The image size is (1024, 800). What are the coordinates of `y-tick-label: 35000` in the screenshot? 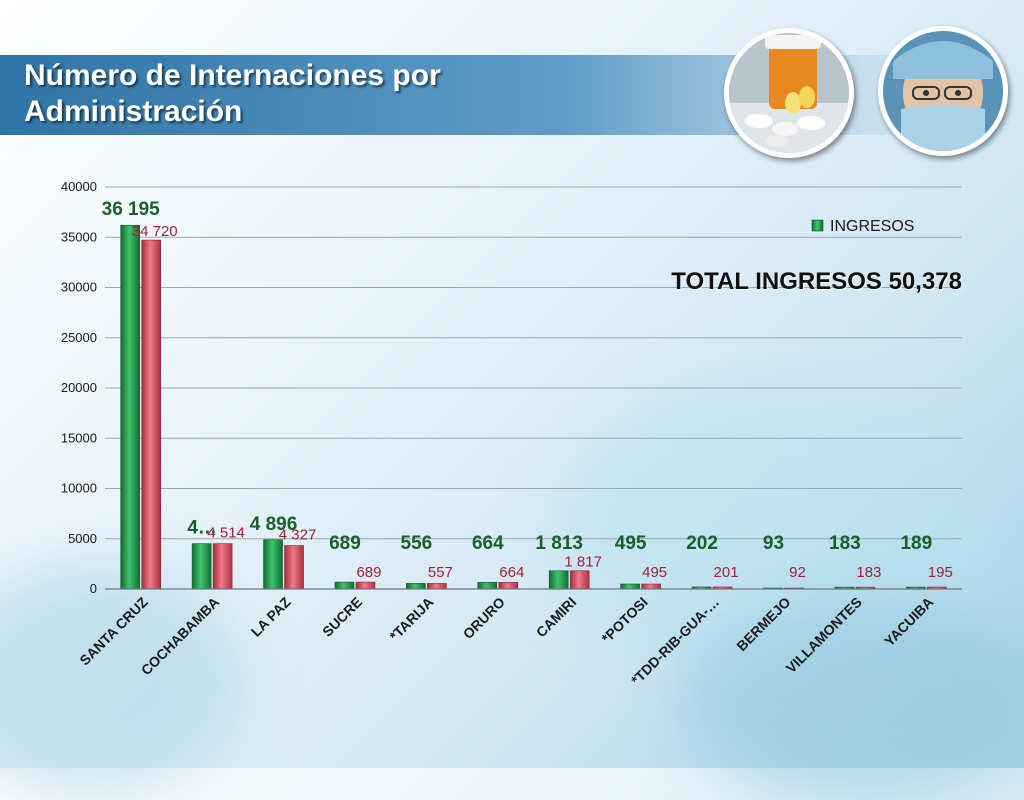 It's located at (79, 236).